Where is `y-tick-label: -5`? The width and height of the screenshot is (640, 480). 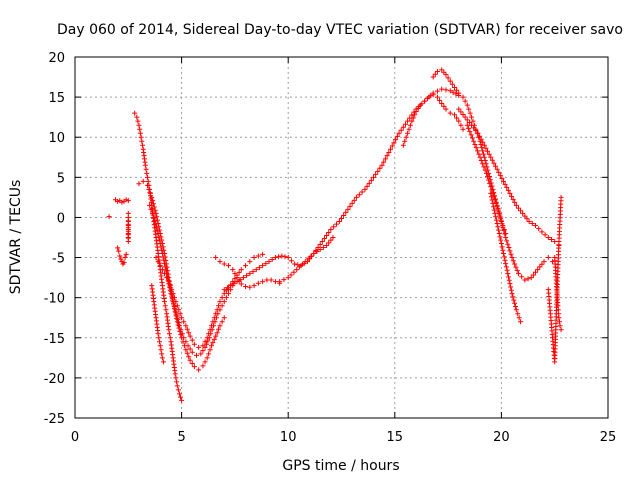
y-tick-label: -5 is located at coordinates (58, 259).